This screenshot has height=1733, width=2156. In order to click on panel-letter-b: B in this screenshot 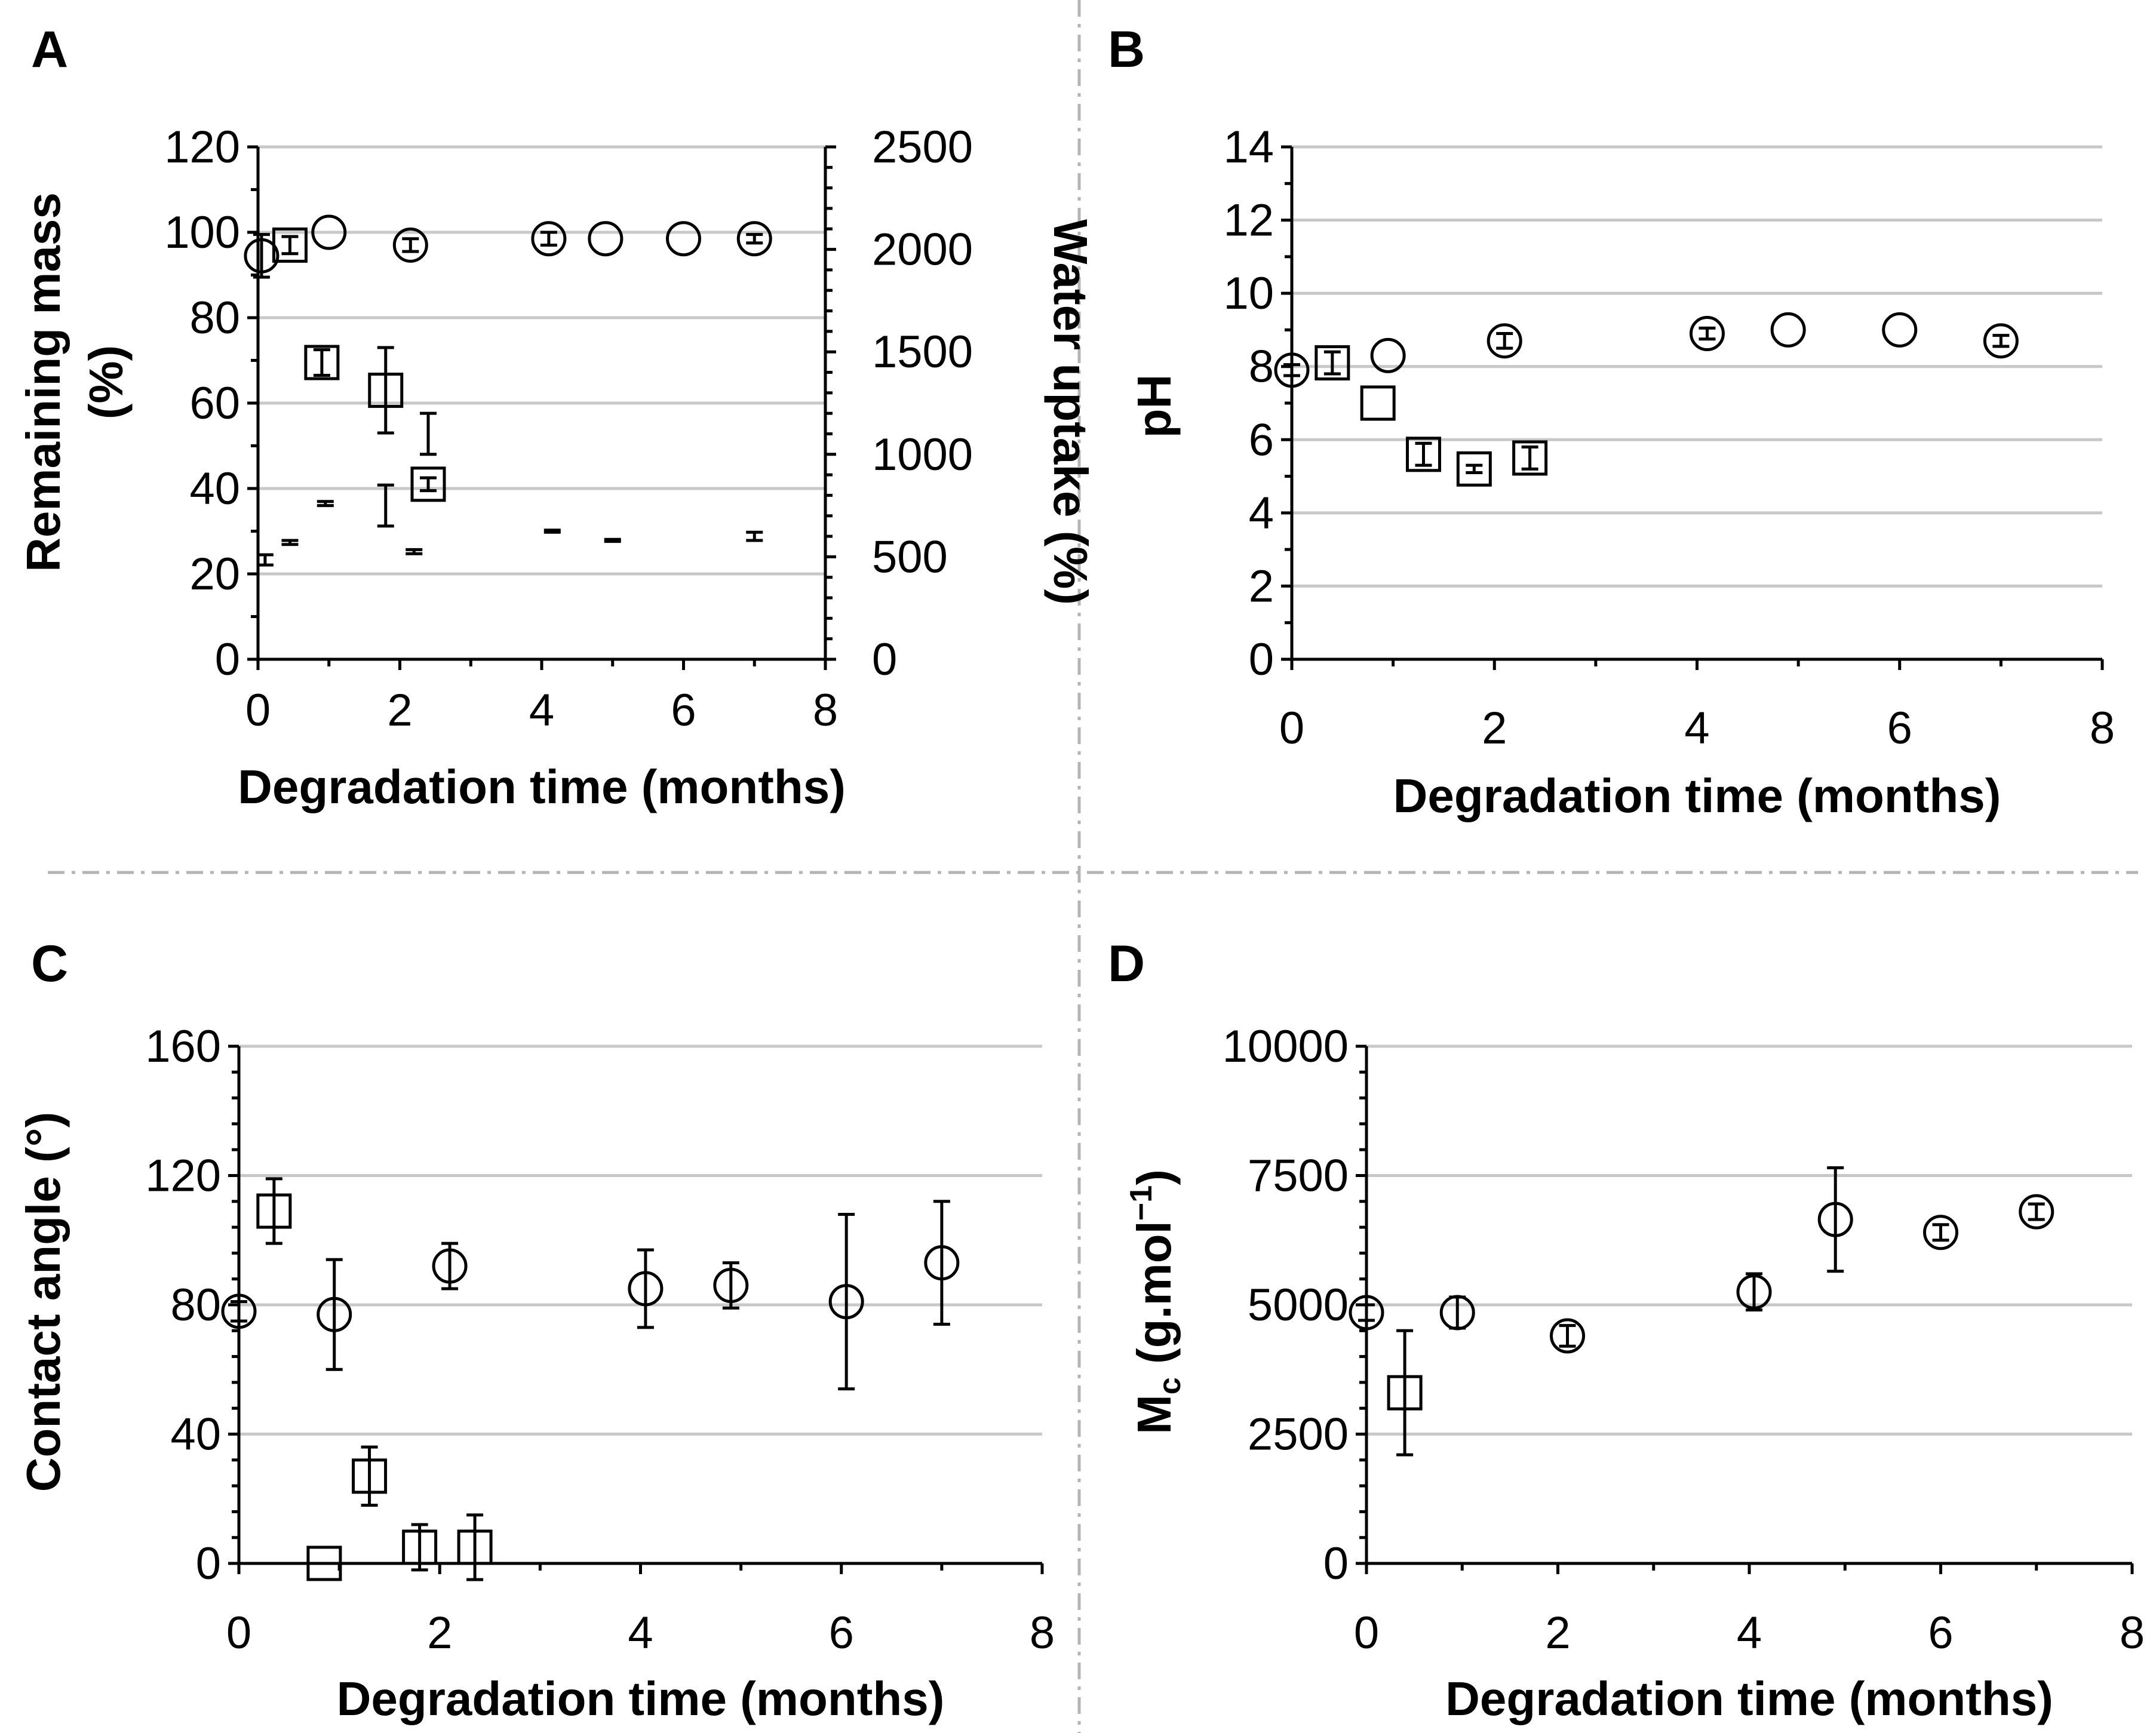, I will do `click(1126, 50)`.